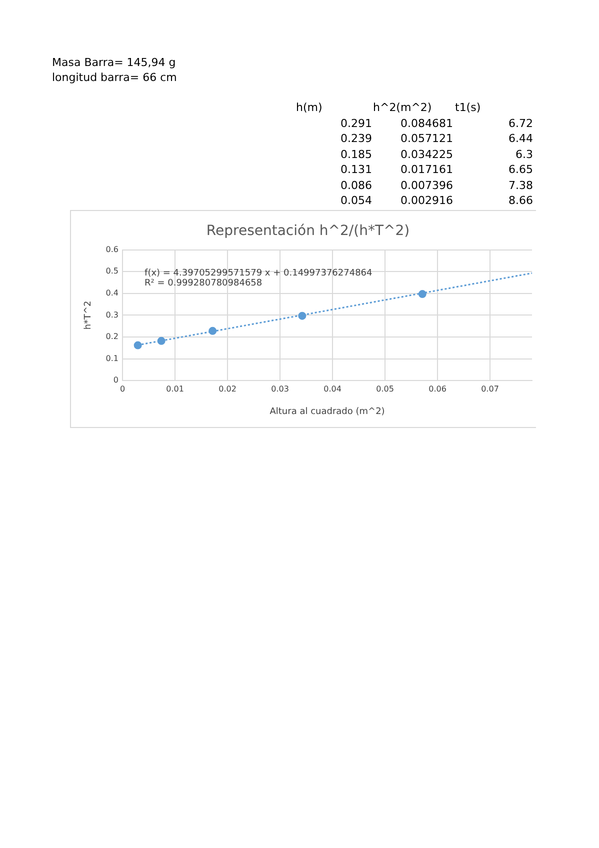 The width and height of the screenshot is (599, 848). Describe the element at coordinates (112, 315) in the screenshot. I see `y-tick-label: 0.3` at that location.